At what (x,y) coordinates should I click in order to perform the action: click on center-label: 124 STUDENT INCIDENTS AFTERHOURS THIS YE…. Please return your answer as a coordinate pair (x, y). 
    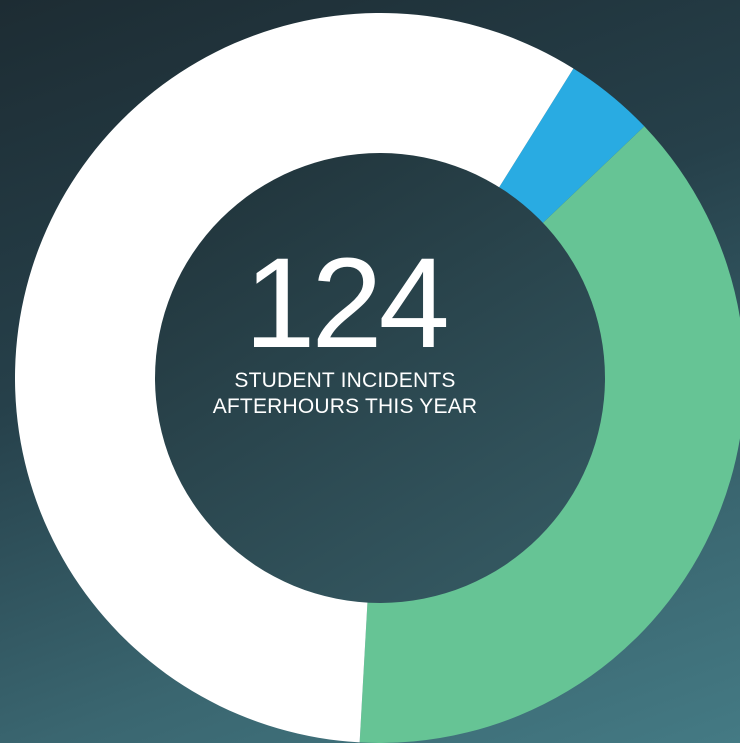
    Looking at the image, I should click on (345, 330).